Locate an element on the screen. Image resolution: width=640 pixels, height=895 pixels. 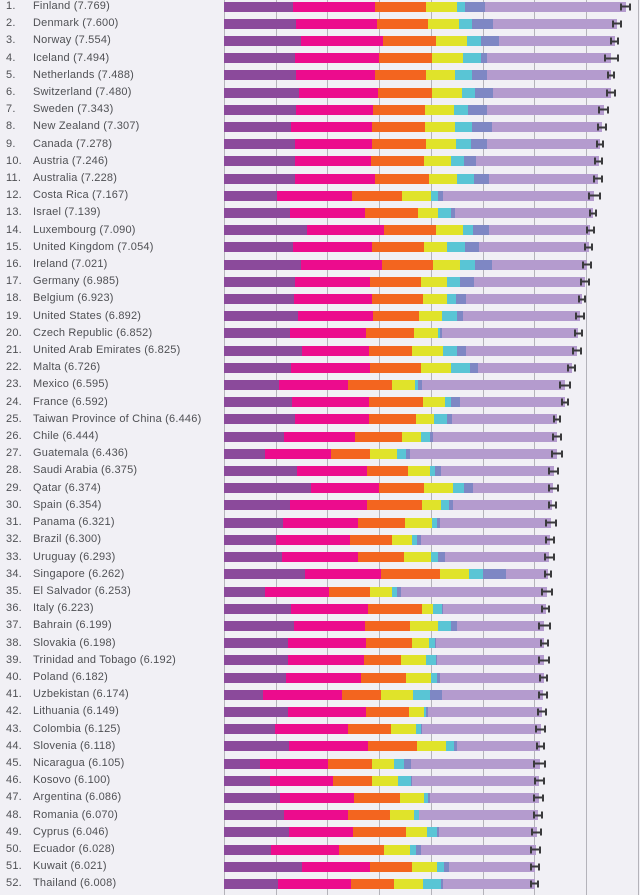
country-label: Romania (6.070) is located at coordinates (75, 814).